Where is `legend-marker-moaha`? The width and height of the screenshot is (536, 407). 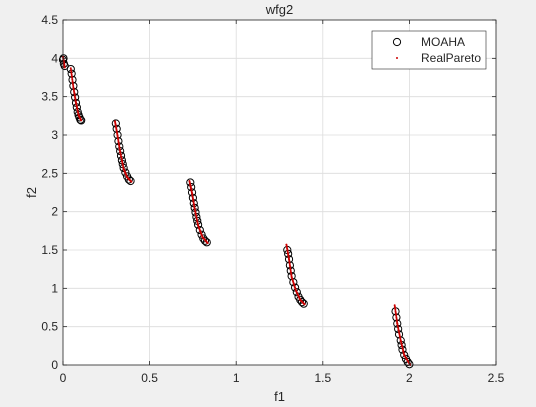
legend-marker-moaha is located at coordinates (397, 42).